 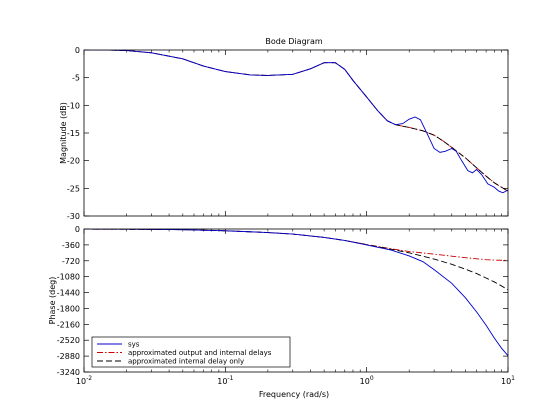 I want to click on series-line-approx-internal-only-phase, so click(x=296, y=260).